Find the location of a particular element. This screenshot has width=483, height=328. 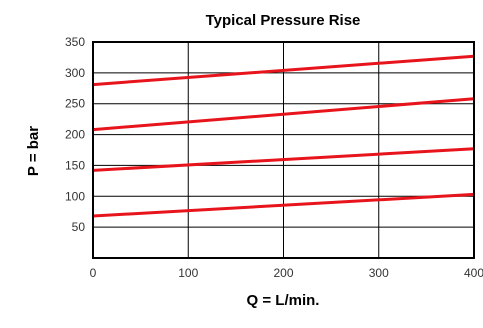

y-tick-label: 50 is located at coordinates (79, 227).